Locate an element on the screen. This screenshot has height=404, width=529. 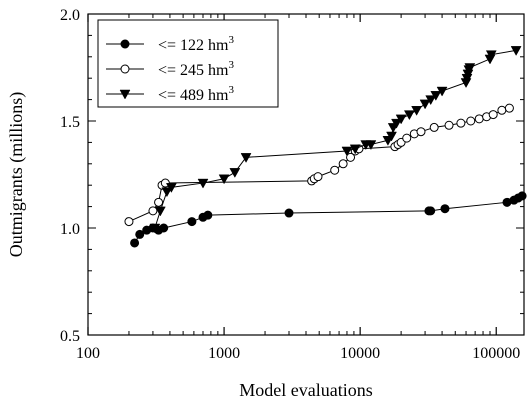
y-tick-label: 0.5 is located at coordinates (70, 336).